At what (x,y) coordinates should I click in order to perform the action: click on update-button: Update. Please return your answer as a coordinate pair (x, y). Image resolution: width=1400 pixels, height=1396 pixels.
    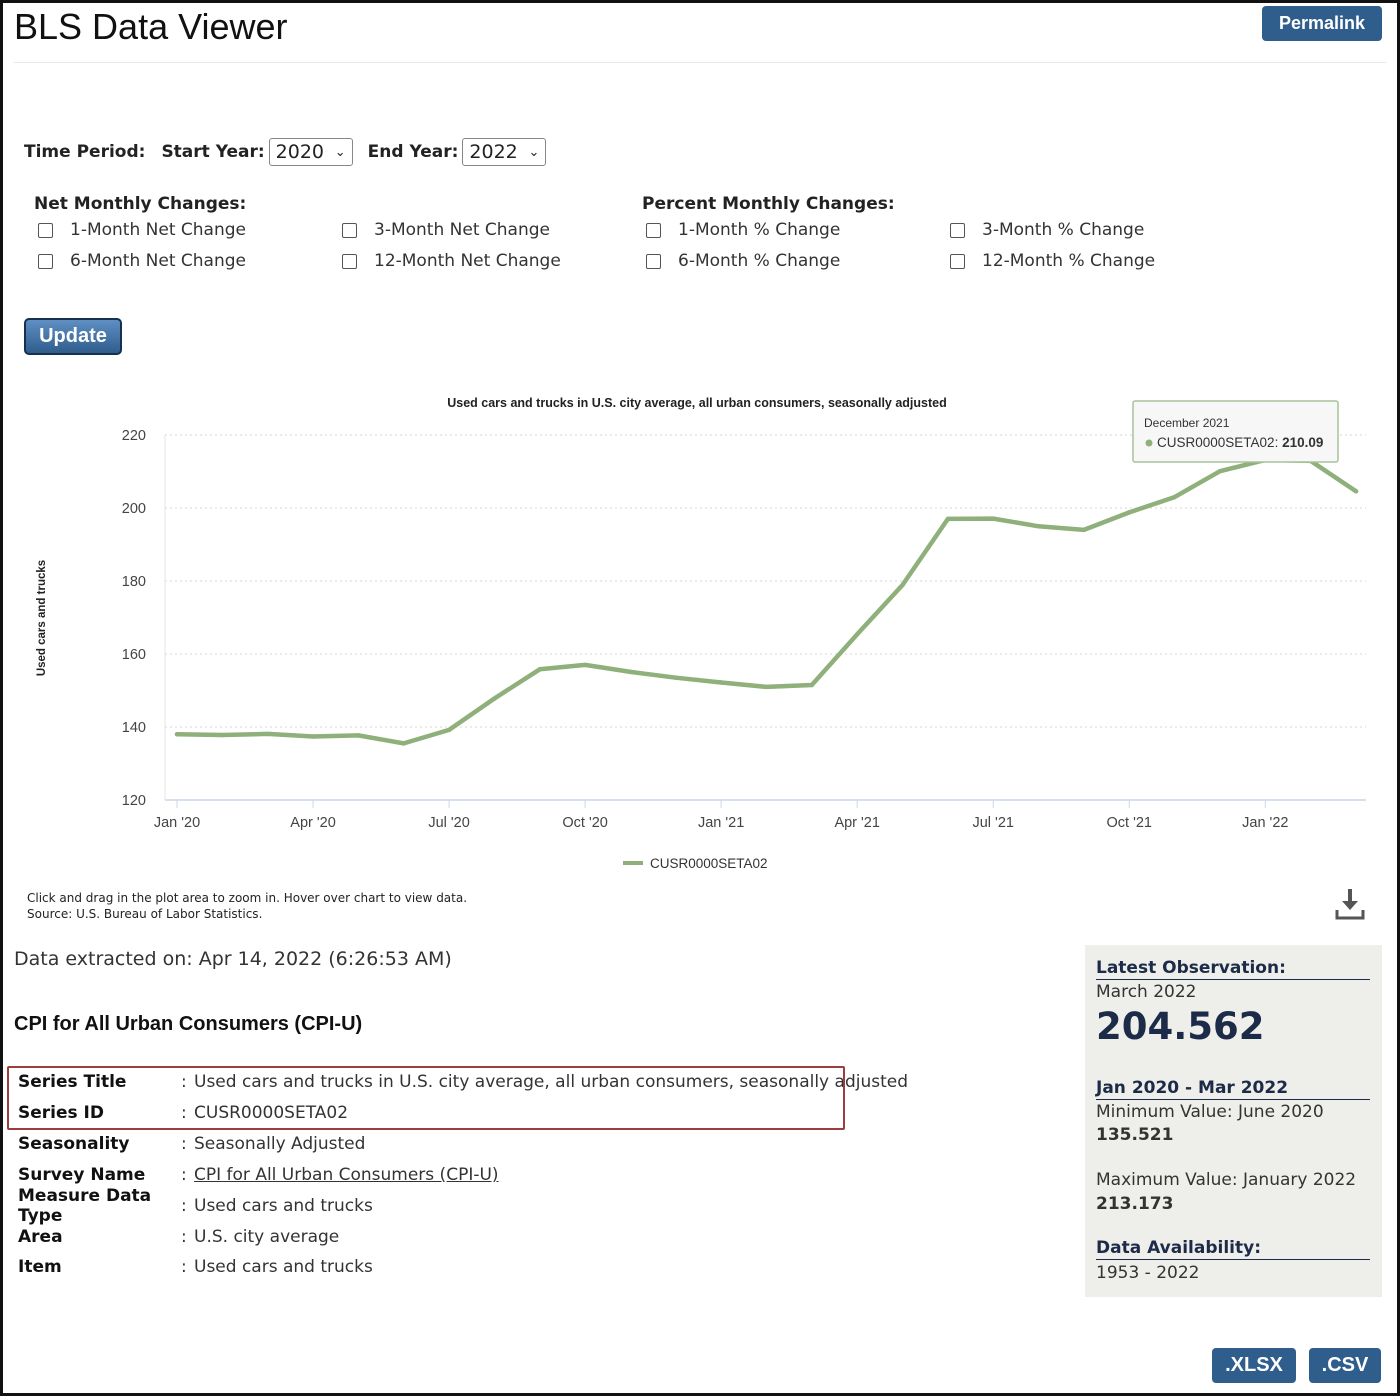
    Looking at the image, I should click on (73, 336).